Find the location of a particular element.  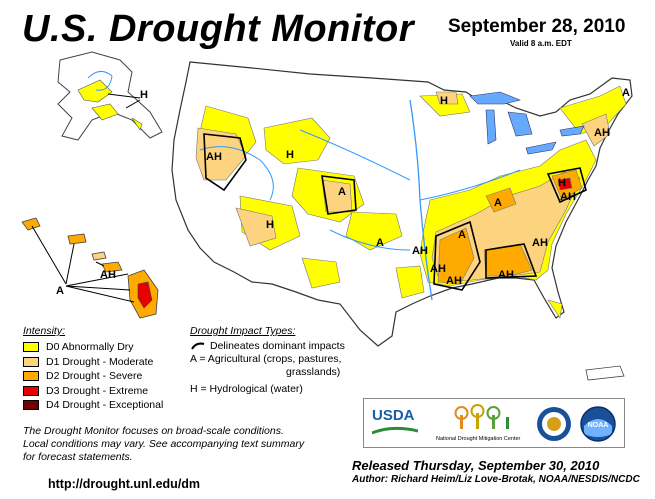

legend-item-d2: D2 Drought - Severe is located at coordinates (108, 376).